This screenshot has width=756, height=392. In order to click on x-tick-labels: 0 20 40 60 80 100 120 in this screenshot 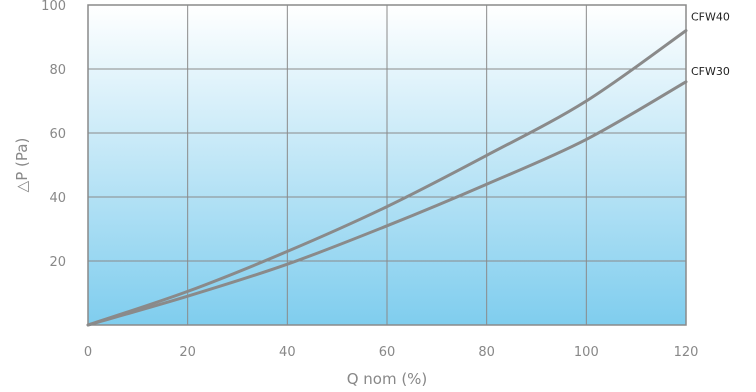, I will do `click(391, 352)`.